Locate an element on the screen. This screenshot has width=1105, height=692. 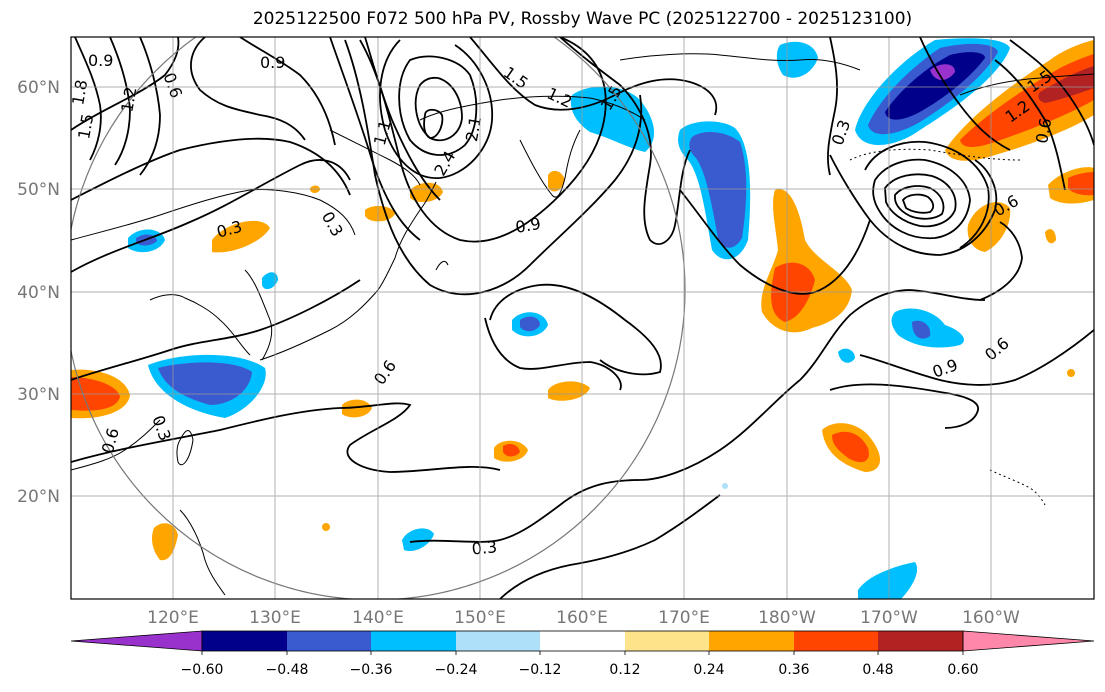
coastline-philippines is located at coordinates (202, 552).